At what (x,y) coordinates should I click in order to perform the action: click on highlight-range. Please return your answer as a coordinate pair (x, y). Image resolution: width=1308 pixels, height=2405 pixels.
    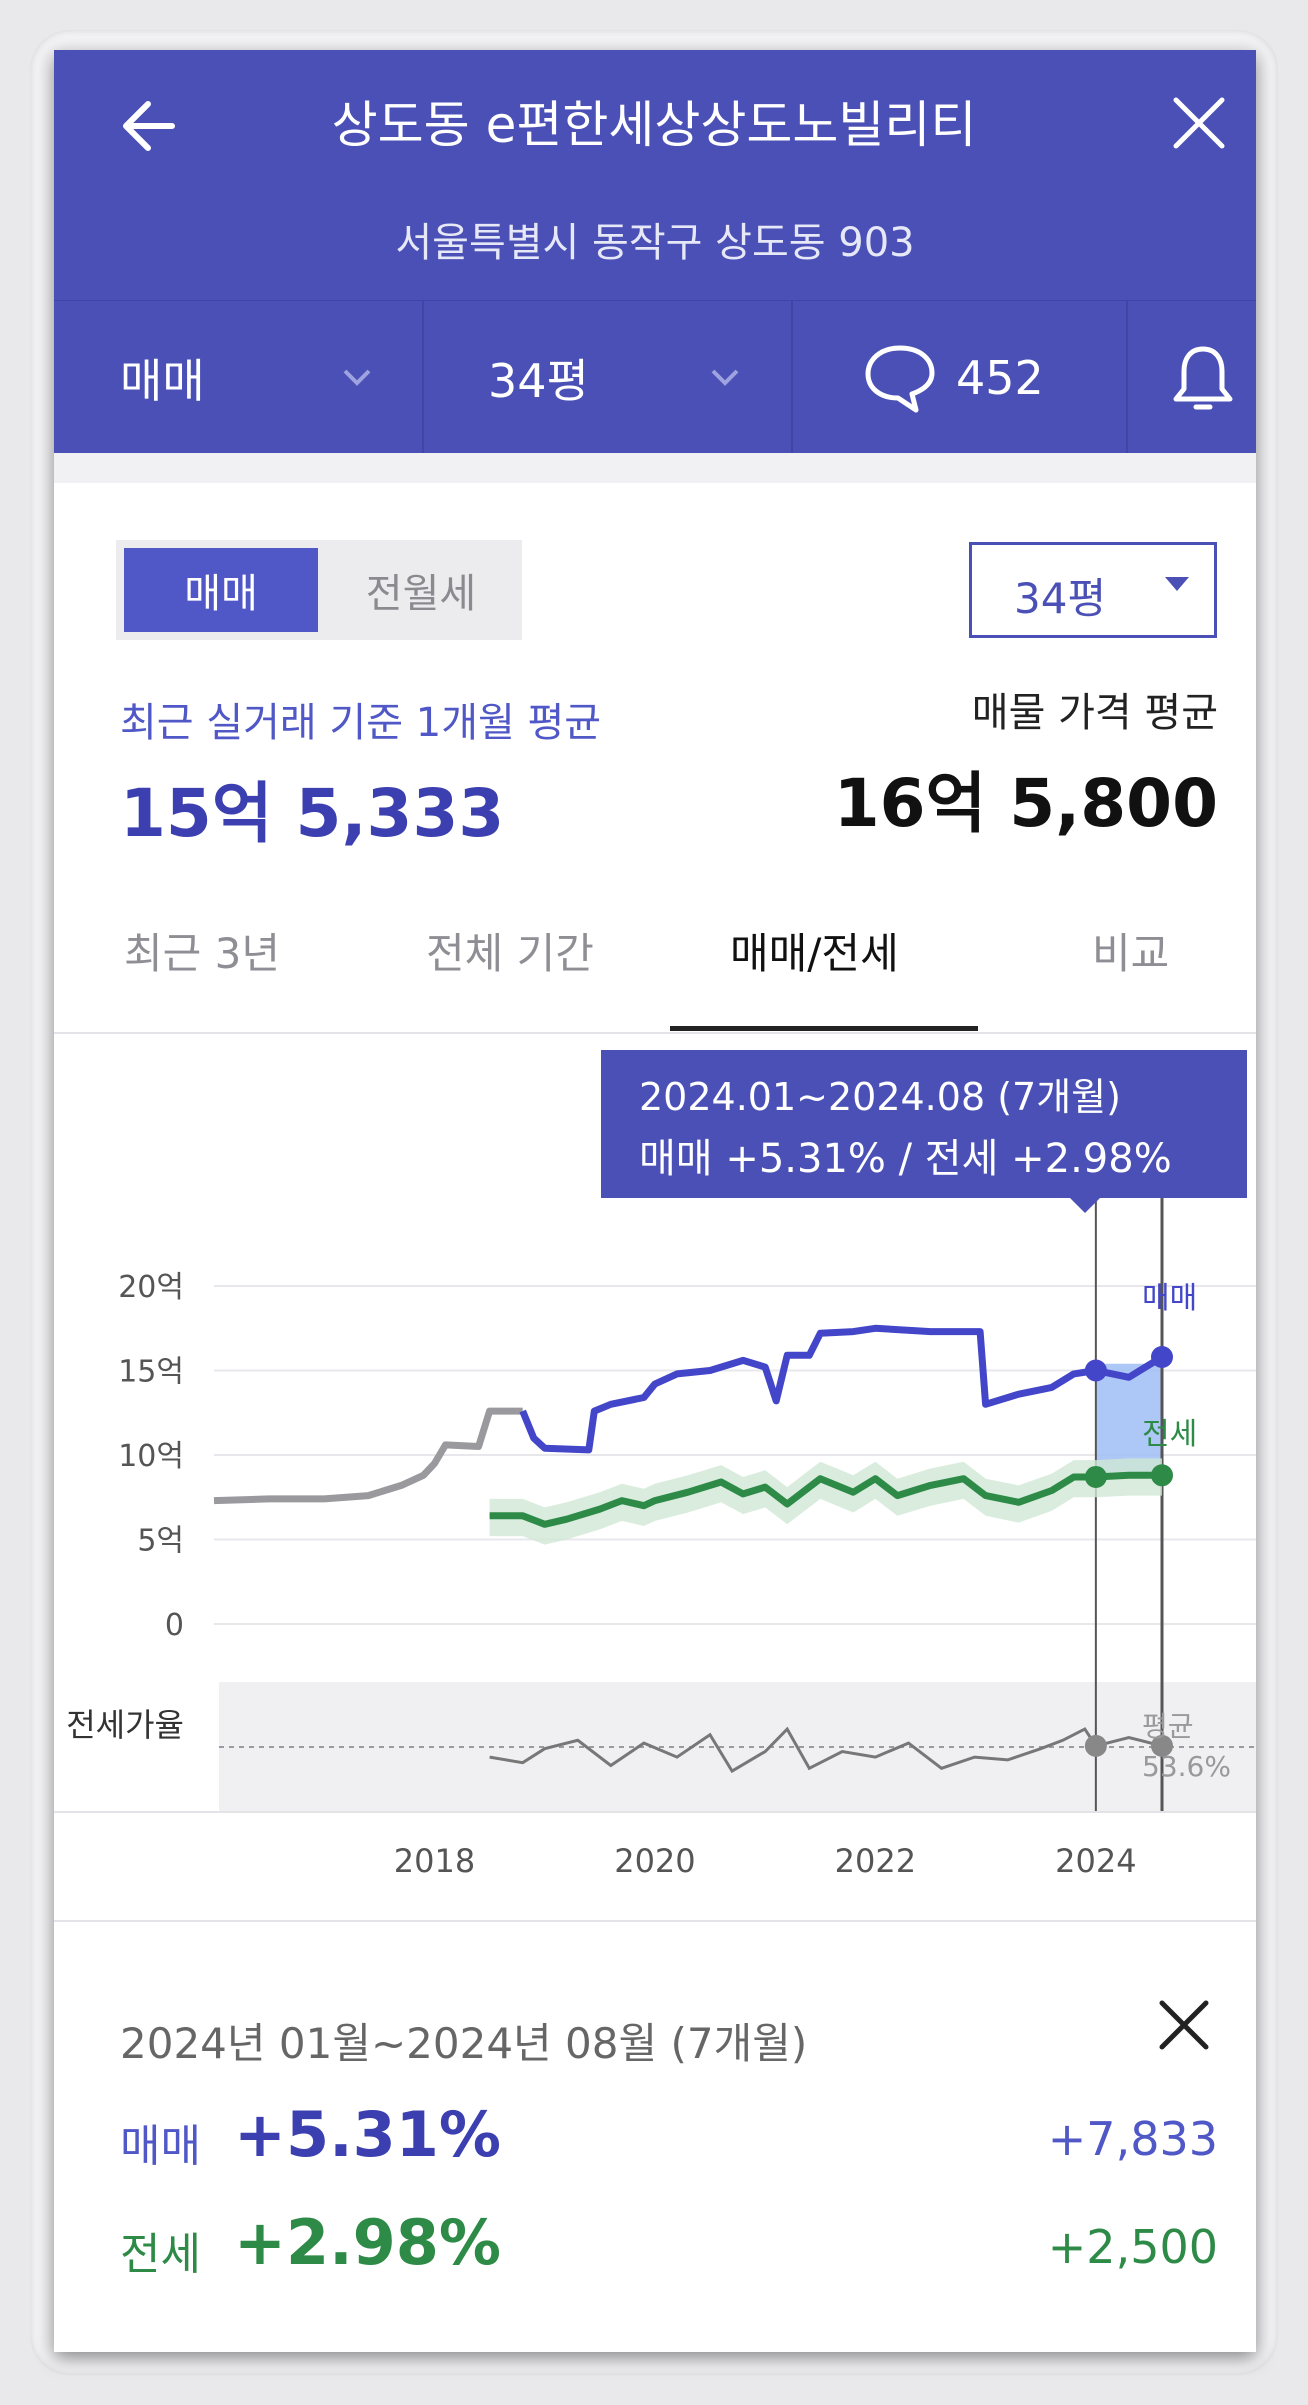
    Looking at the image, I should click on (1128, 1419).